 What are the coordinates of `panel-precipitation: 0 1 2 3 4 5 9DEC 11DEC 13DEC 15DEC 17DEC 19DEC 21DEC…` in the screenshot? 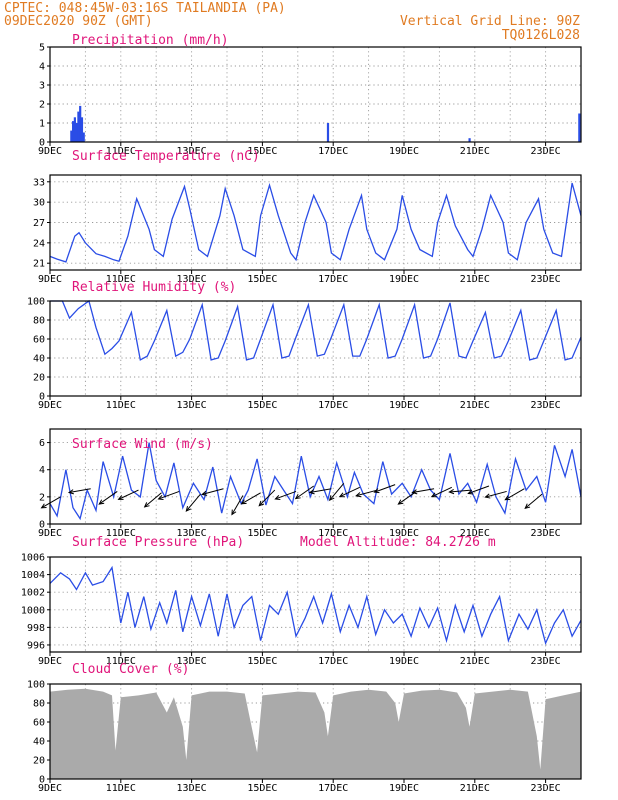 It's located at (310, 95).